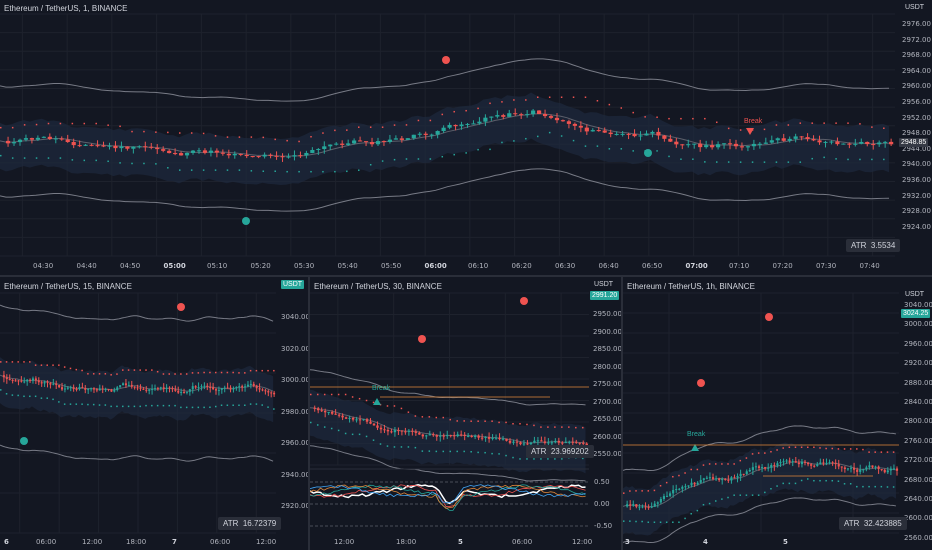 The width and height of the screenshot is (932, 550). I want to click on mid-atr-box: ATR 23.969202, so click(560, 451).